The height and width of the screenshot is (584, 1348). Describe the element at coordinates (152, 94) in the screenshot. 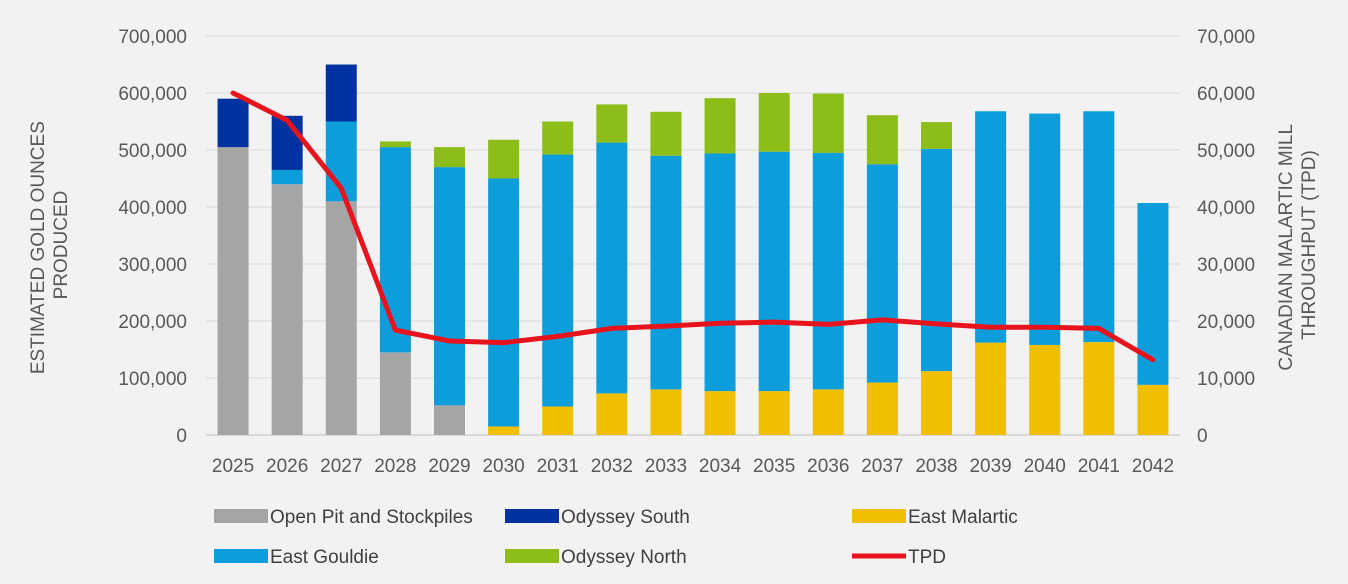

I see `left-tick-label: 600,000` at that location.